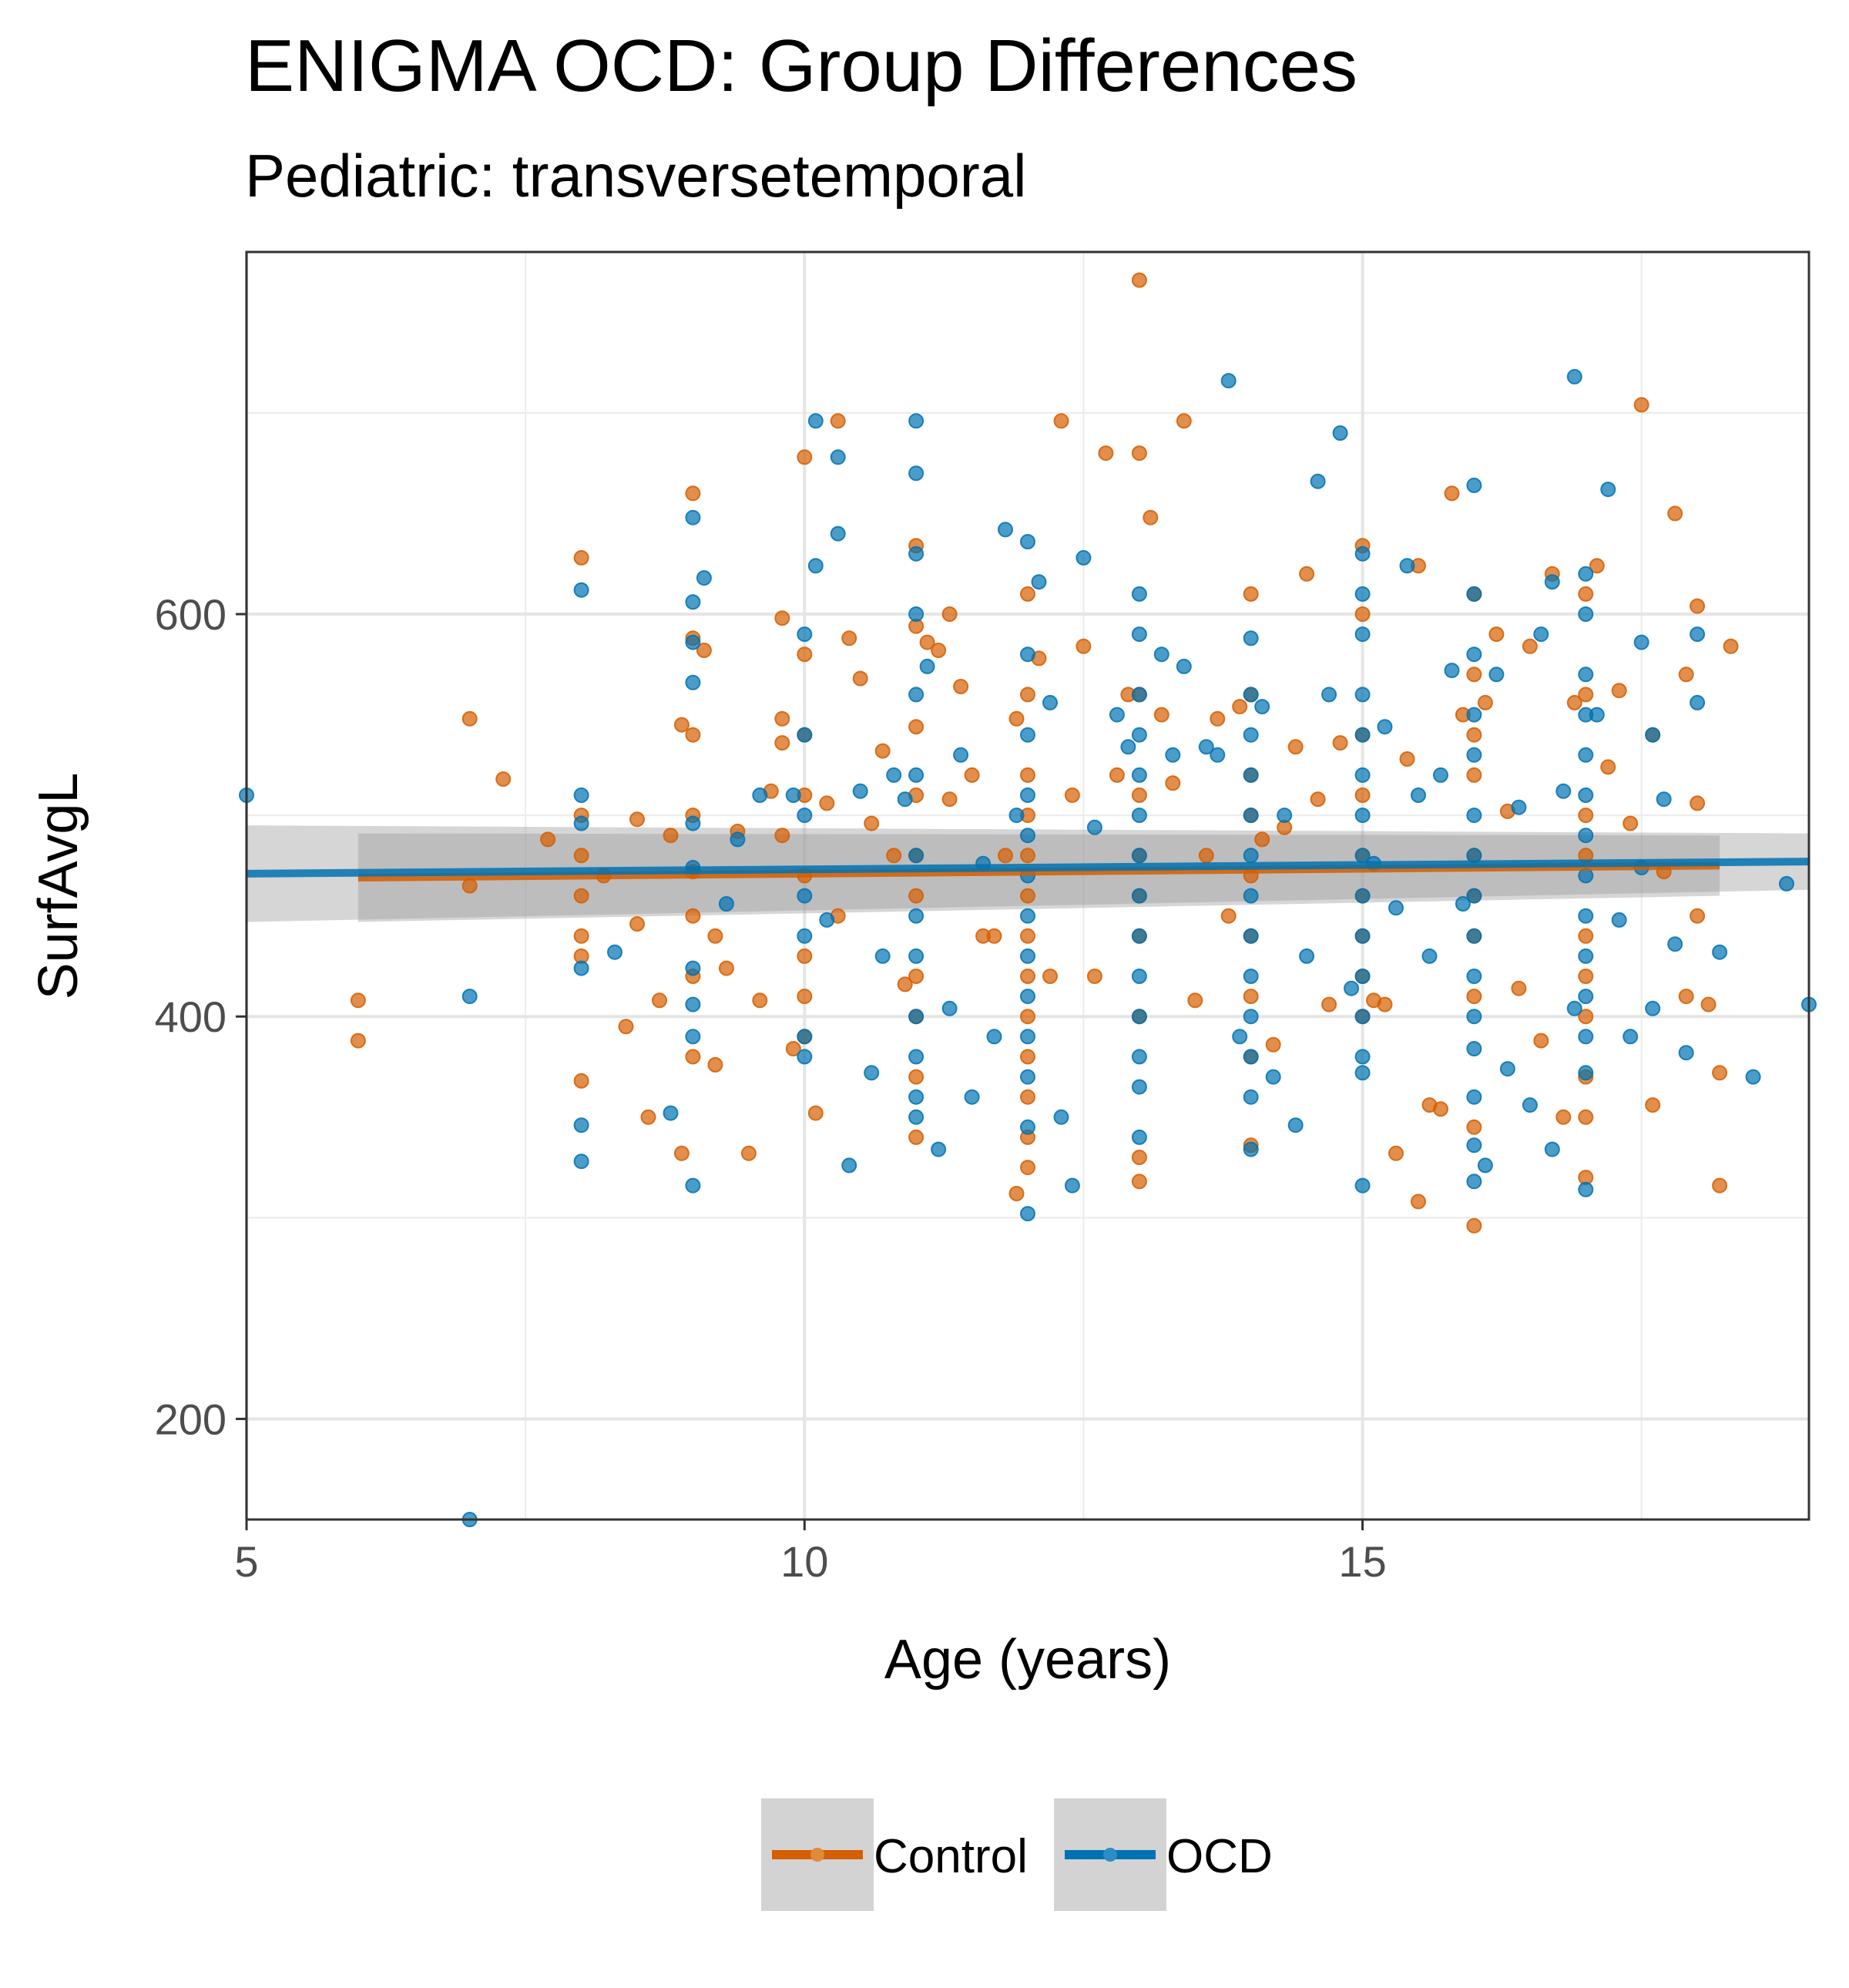  What do you see at coordinates (951, 1856) in the screenshot?
I see `legend-label-control: Control` at bounding box center [951, 1856].